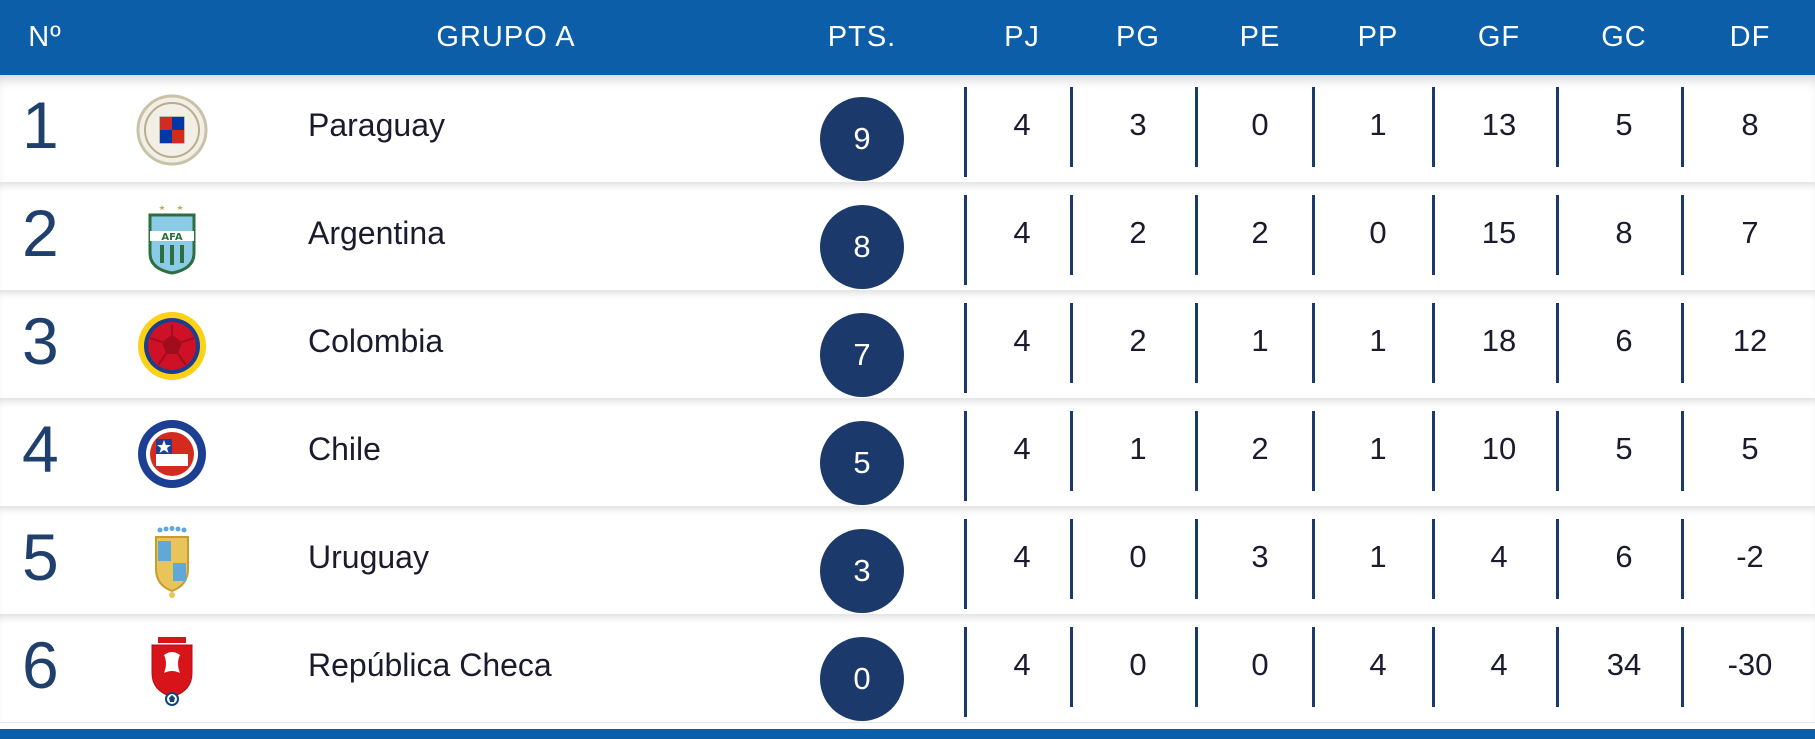 The width and height of the screenshot is (1815, 739). What do you see at coordinates (506, 37) in the screenshot?
I see `header-group: GRUPO A` at bounding box center [506, 37].